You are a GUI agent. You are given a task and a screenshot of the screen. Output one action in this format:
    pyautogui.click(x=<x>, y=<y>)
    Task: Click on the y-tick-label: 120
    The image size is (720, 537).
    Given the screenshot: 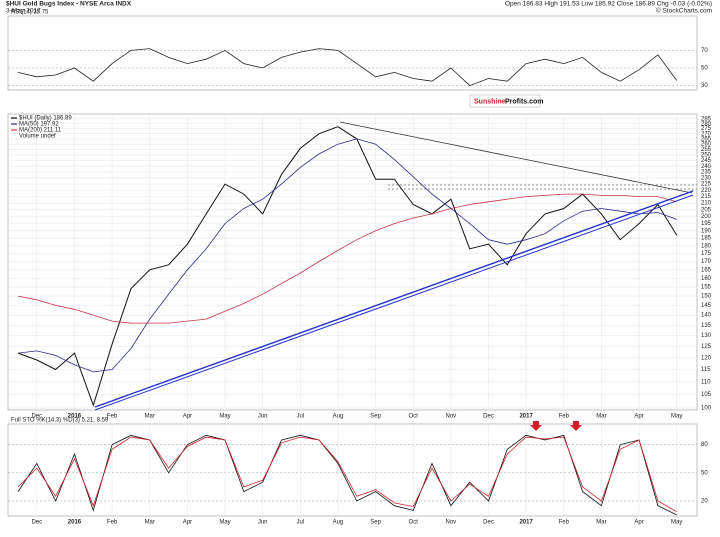 What is the action you would take?
    pyautogui.click(x=706, y=358)
    